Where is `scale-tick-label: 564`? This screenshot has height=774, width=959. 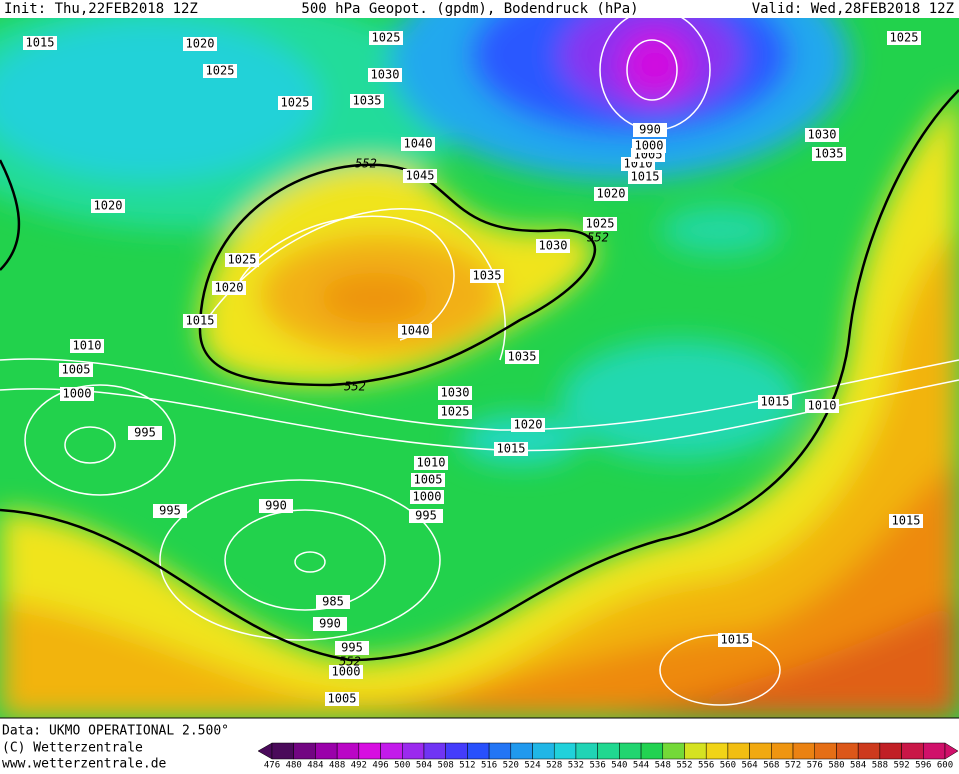 scale-tick-label: 564 is located at coordinates (749, 766).